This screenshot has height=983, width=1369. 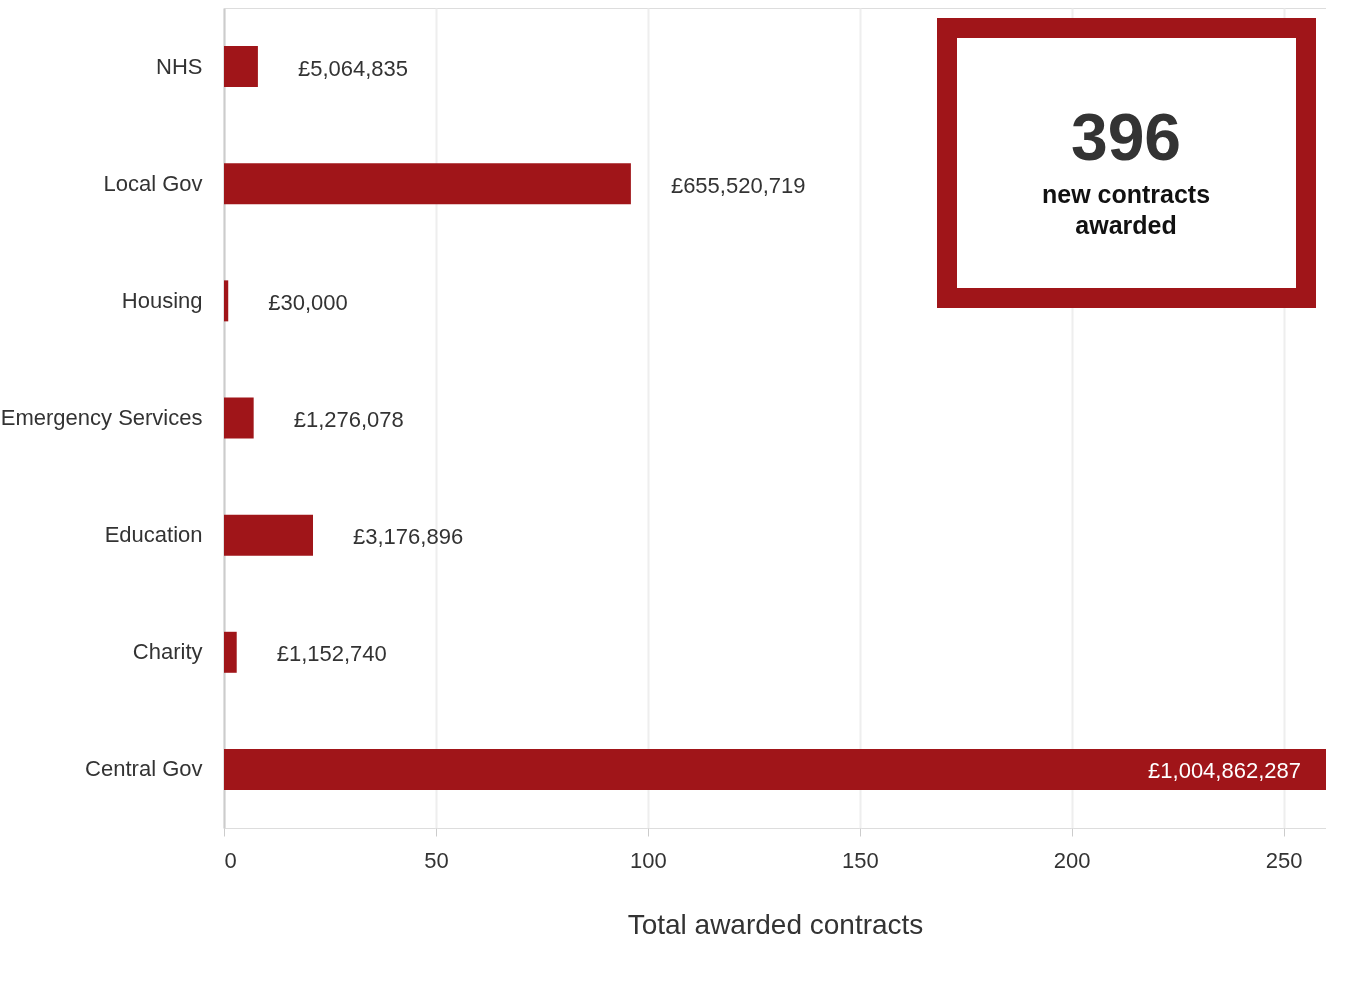 What do you see at coordinates (860, 860) in the screenshot?
I see `x-tick-label: 150` at bounding box center [860, 860].